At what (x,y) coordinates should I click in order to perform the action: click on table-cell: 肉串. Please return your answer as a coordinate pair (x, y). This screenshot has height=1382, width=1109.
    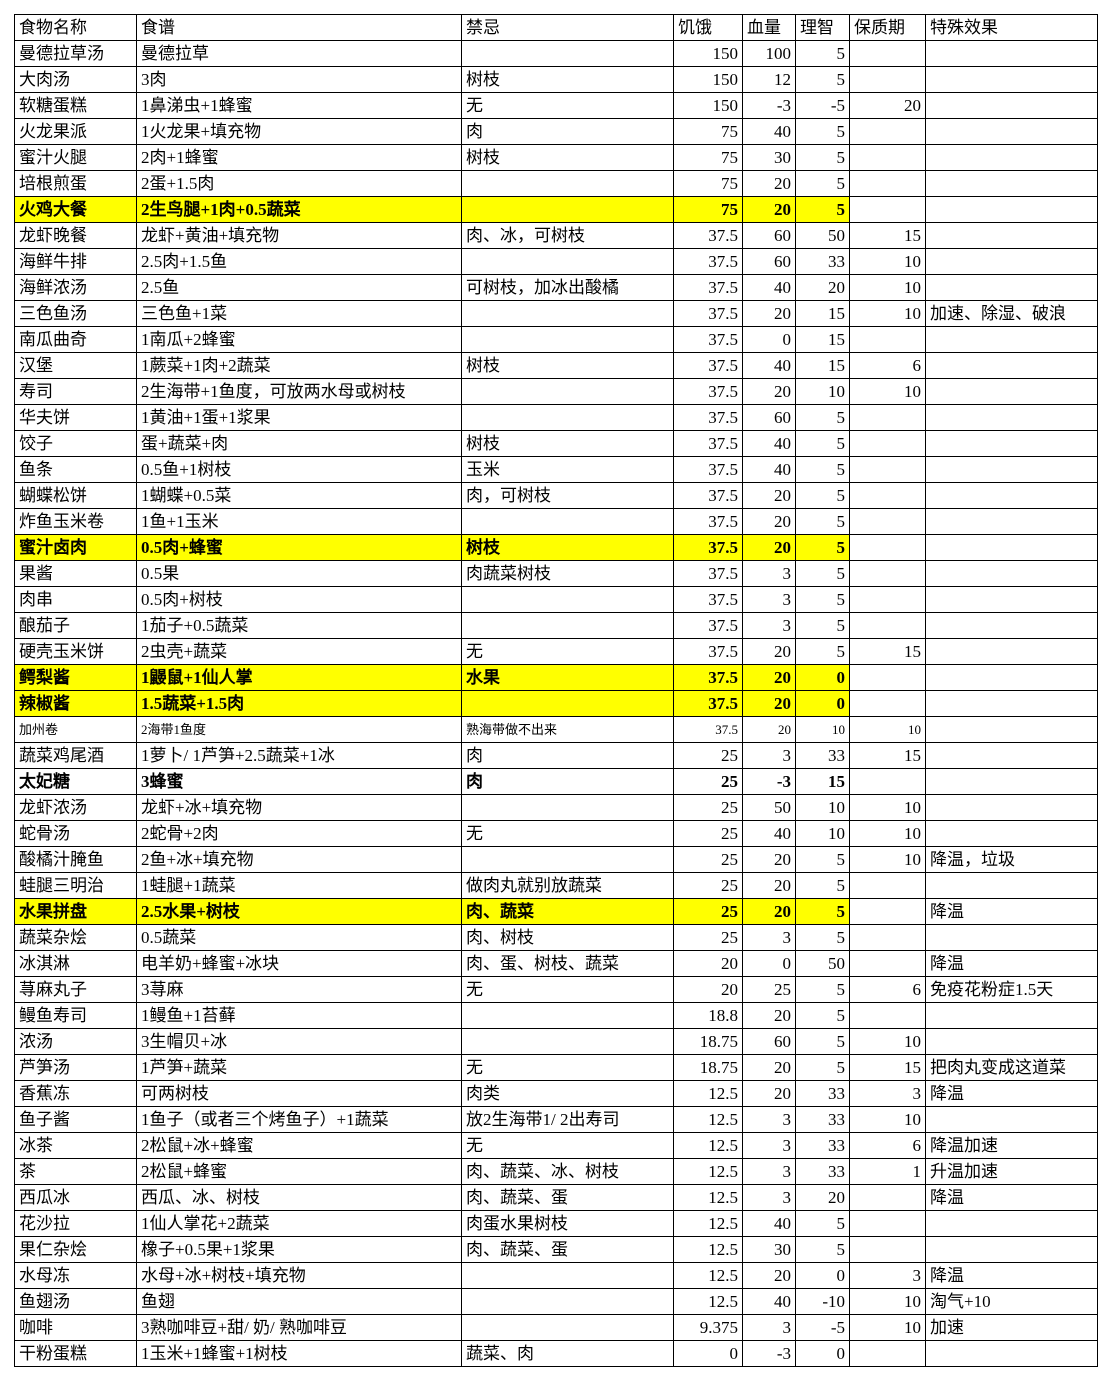
    Looking at the image, I should click on (75, 599).